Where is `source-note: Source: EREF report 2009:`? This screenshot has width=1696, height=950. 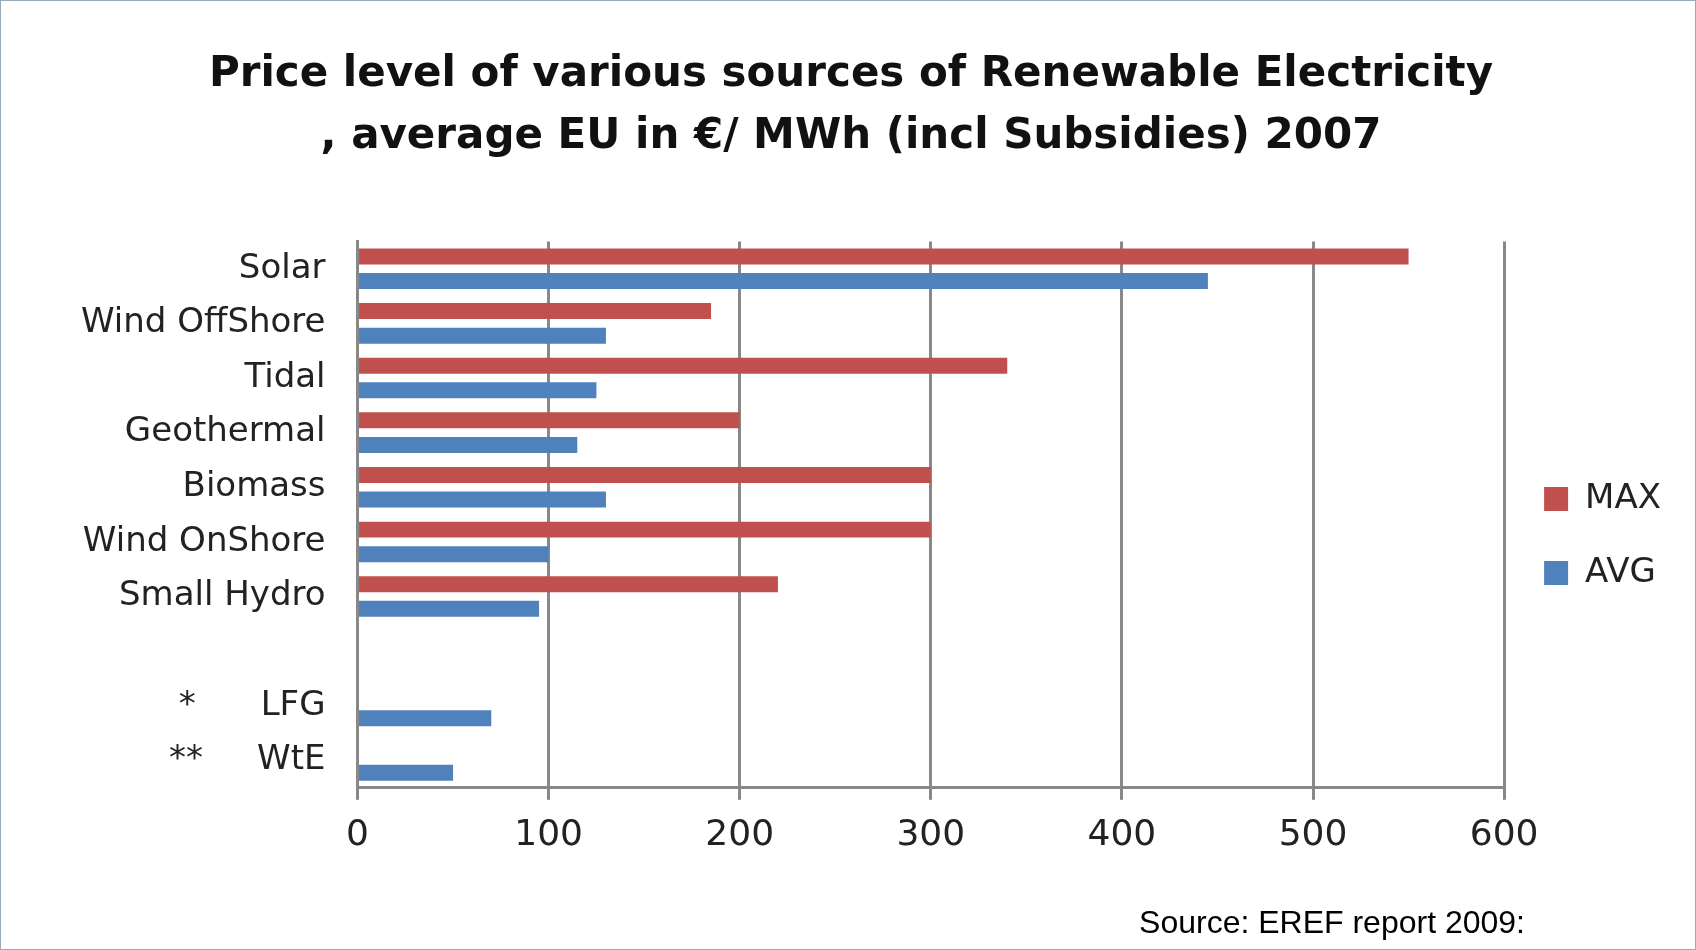
source-note: Source: EREF report 2009: is located at coordinates (1332, 922).